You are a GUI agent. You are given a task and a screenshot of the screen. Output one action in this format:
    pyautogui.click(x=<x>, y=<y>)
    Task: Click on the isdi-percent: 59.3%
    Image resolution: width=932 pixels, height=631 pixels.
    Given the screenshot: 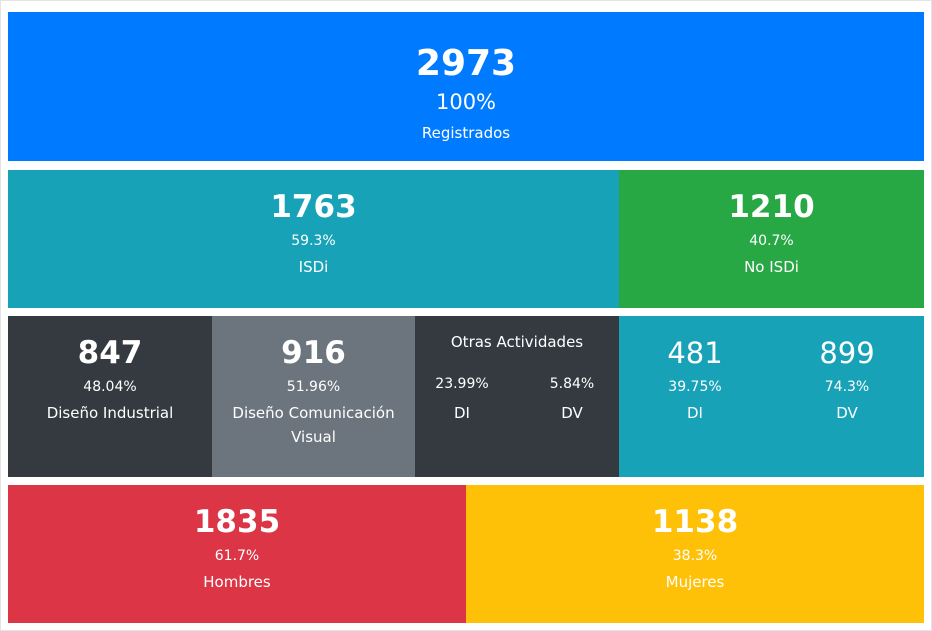 What is the action you would take?
    pyautogui.click(x=313, y=241)
    